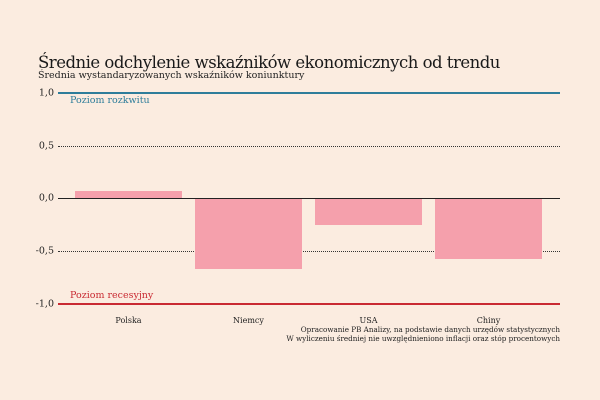  Describe the element at coordinates (110, 100) in the screenshot. I see `boom-level-label: Poziom rozkwitu` at that location.